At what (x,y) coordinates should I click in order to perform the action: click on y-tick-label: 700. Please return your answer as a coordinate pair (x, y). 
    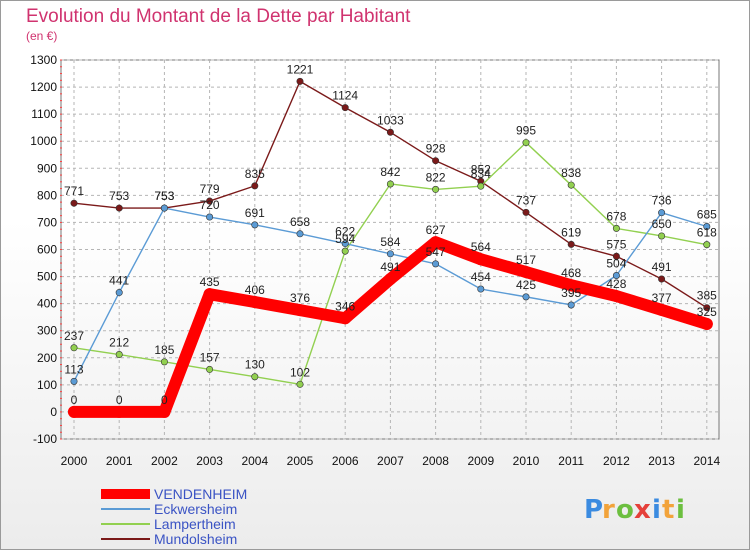
    Looking at the image, I should click on (47, 222).